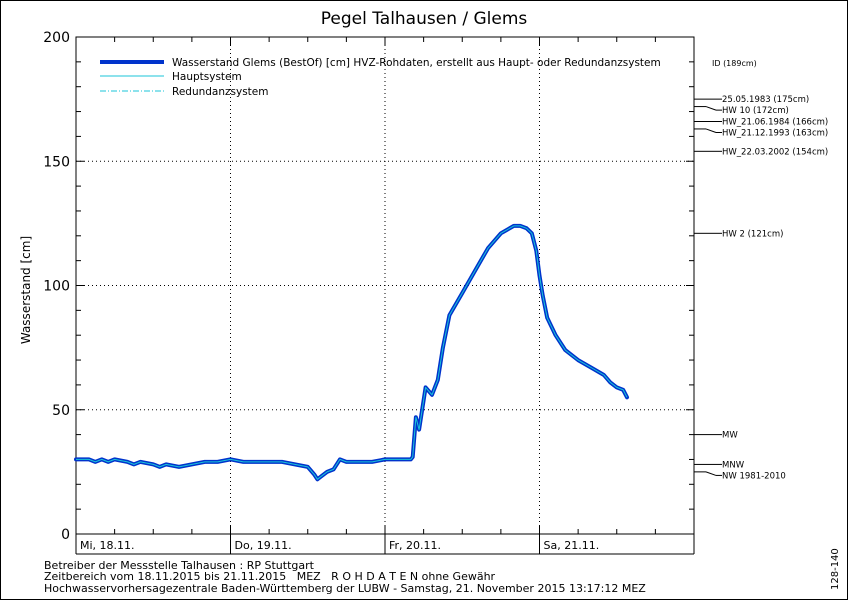  What do you see at coordinates (765, 100) in the screenshot?
I see `marker-label: 25.05.1983 (175cm)` at bounding box center [765, 100].